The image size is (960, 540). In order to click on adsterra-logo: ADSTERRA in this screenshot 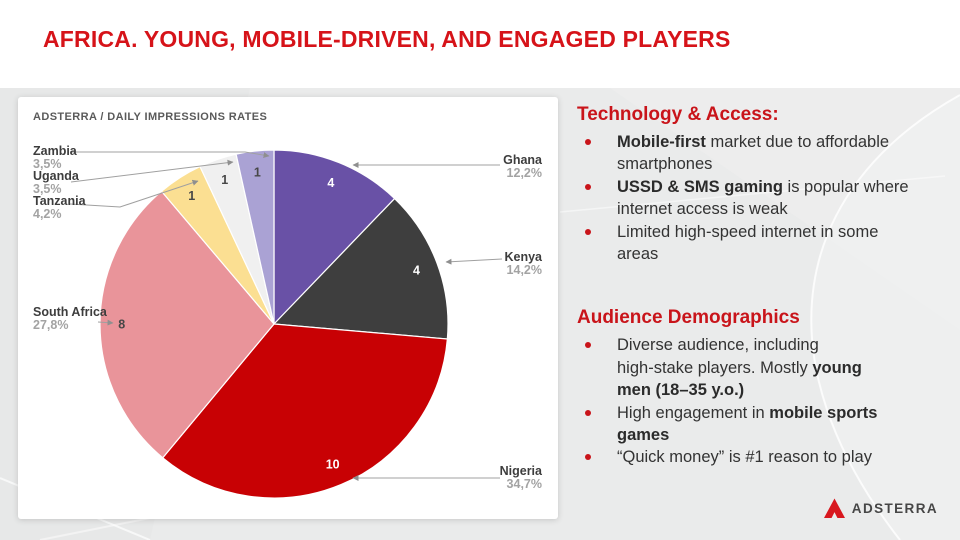, I will do `click(880, 508)`.